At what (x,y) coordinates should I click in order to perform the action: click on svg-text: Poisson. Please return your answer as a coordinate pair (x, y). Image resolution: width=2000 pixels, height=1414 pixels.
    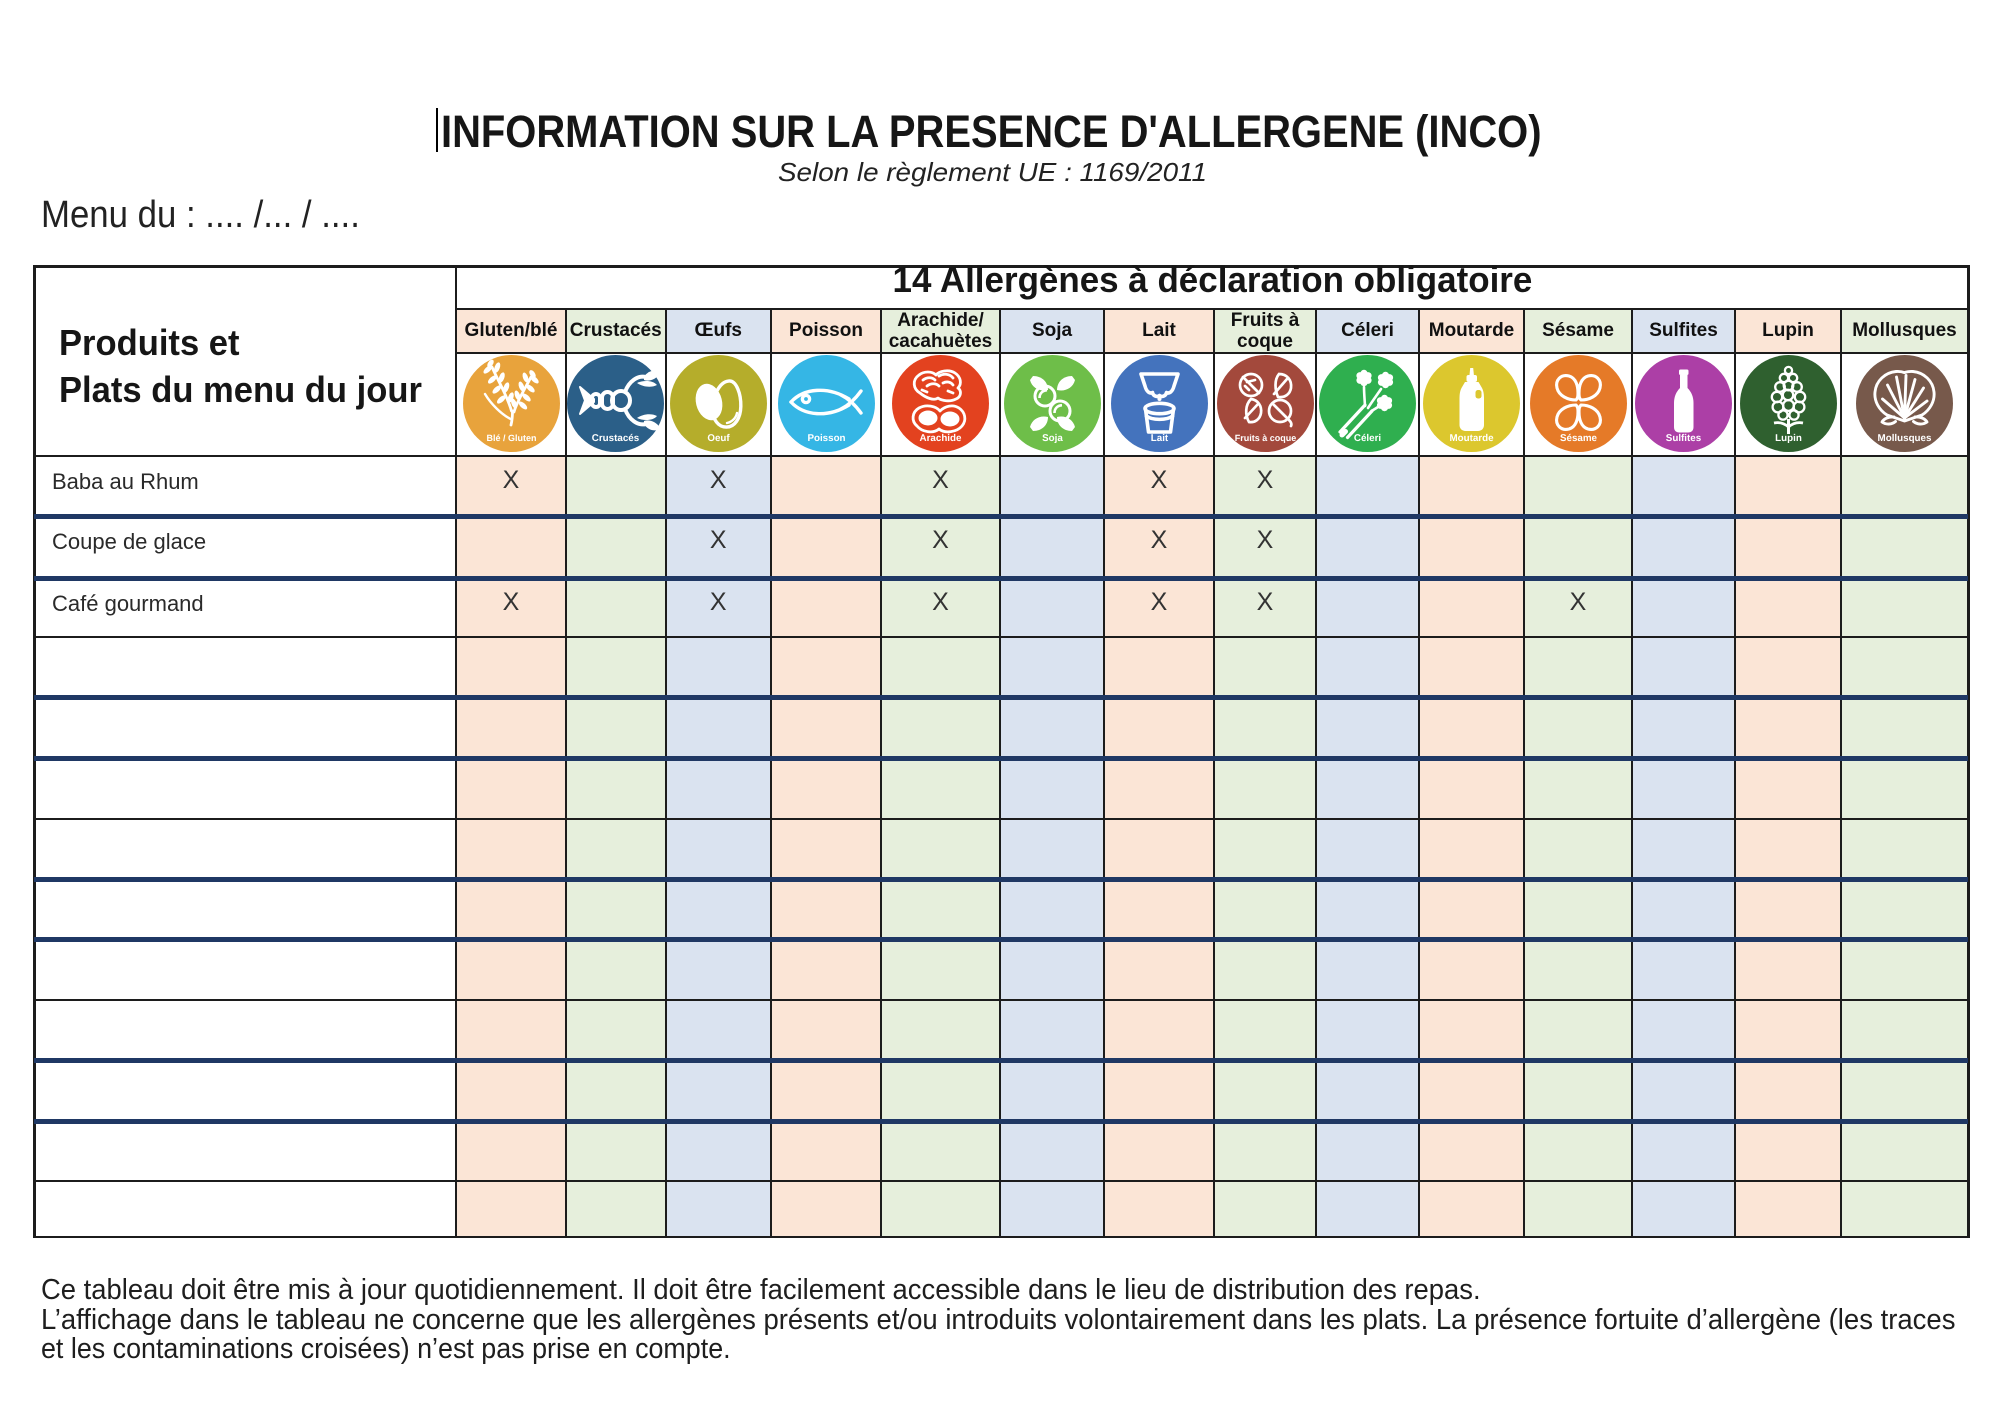
    Looking at the image, I should click on (826, 438).